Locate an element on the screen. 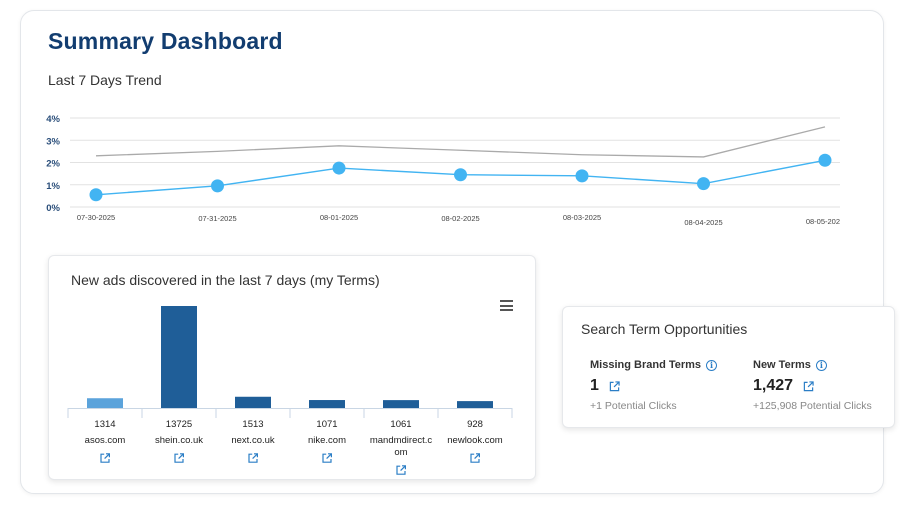 Image resolution: width=900 pixels, height=506 pixels. bar-shein.co.uk is located at coordinates (179, 357).